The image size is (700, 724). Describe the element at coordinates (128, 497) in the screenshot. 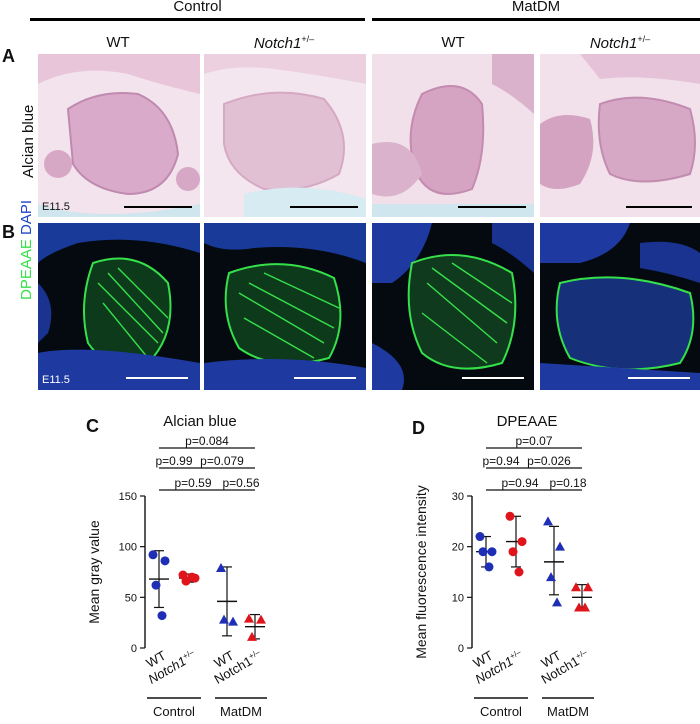

I see `y-tick-label: 150` at that location.